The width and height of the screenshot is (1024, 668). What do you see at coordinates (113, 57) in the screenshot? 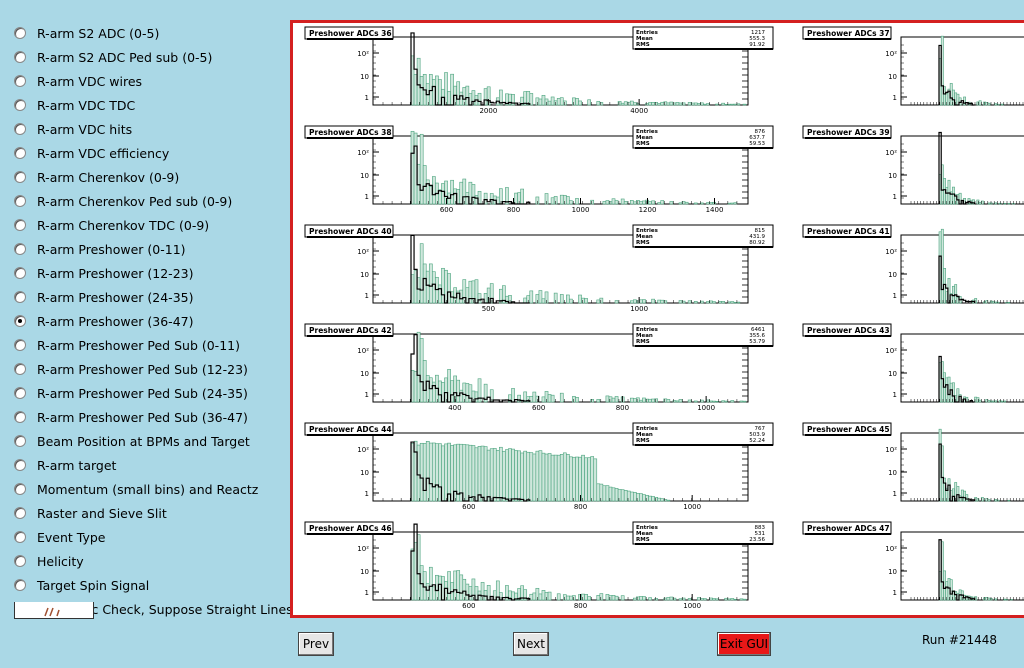
I see `radio-option: R-arm S2 ADC Ped sub (0-5)` at bounding box center [113, 57].